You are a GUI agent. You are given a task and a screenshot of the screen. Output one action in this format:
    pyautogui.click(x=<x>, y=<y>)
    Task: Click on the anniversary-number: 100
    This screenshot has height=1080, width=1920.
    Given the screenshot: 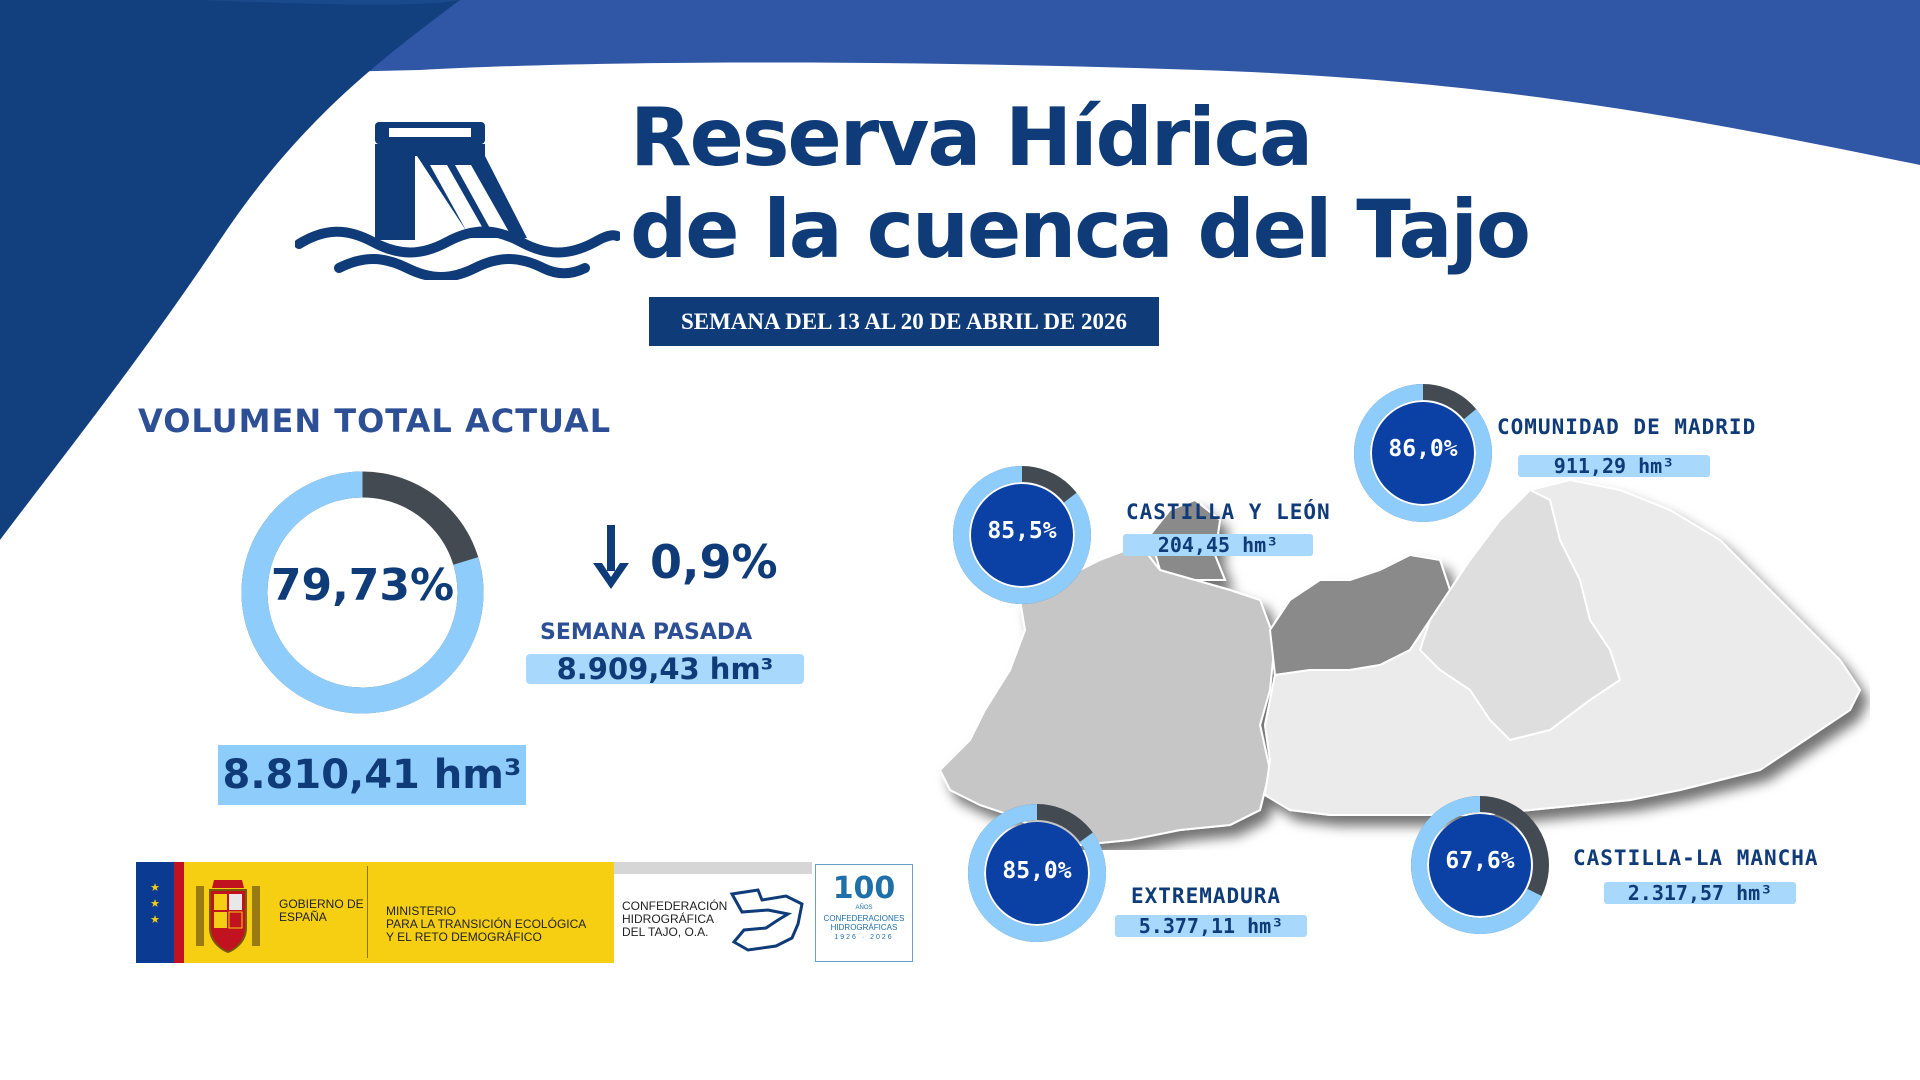 What is the action you would take?
    pyautogui.click(x=864, y=888)
    